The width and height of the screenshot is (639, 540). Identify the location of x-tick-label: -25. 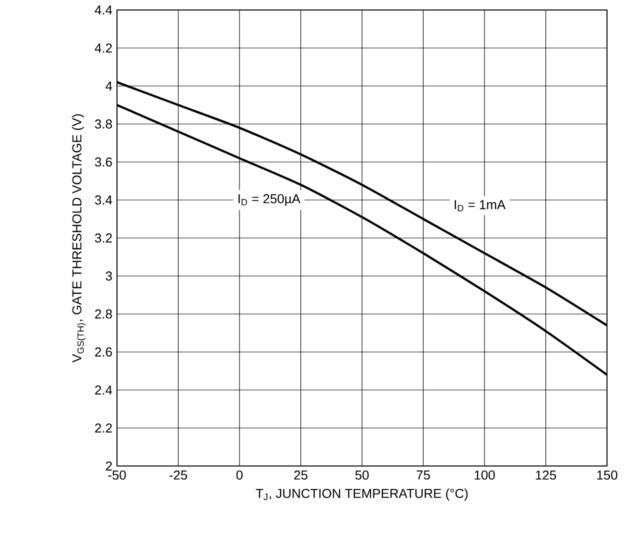
(178, 475).